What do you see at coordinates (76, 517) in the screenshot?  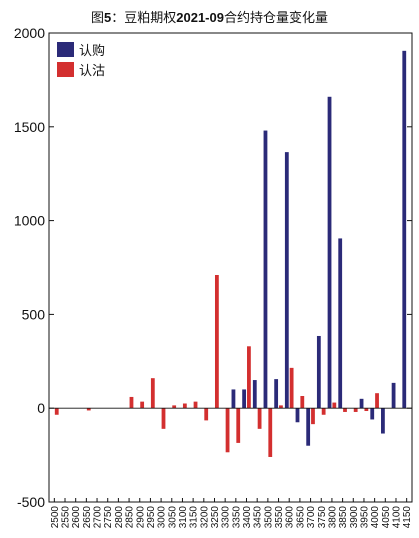 I see `x-tick-label: 2600` at bounding box center [76, 517].